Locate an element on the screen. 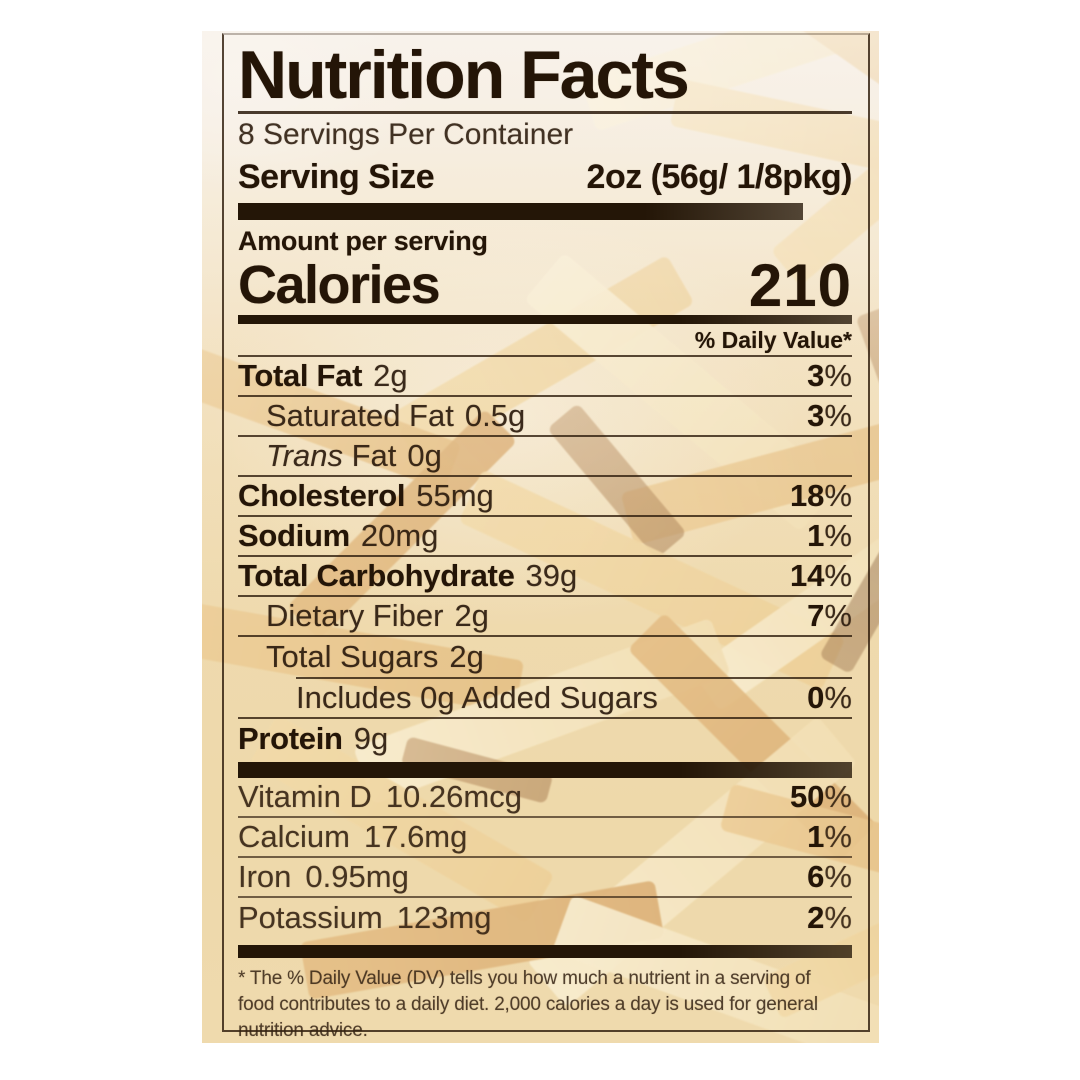  daily-value-percent: 2% is located at coordinates (829, 917).